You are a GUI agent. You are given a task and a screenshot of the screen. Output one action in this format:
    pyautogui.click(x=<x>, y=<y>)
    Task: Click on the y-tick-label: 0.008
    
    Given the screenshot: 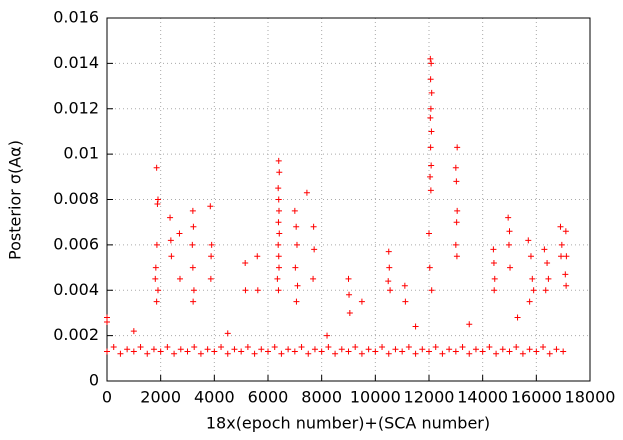 What is the action you would take?
    pyautogui.click(x=76, y=198)
    